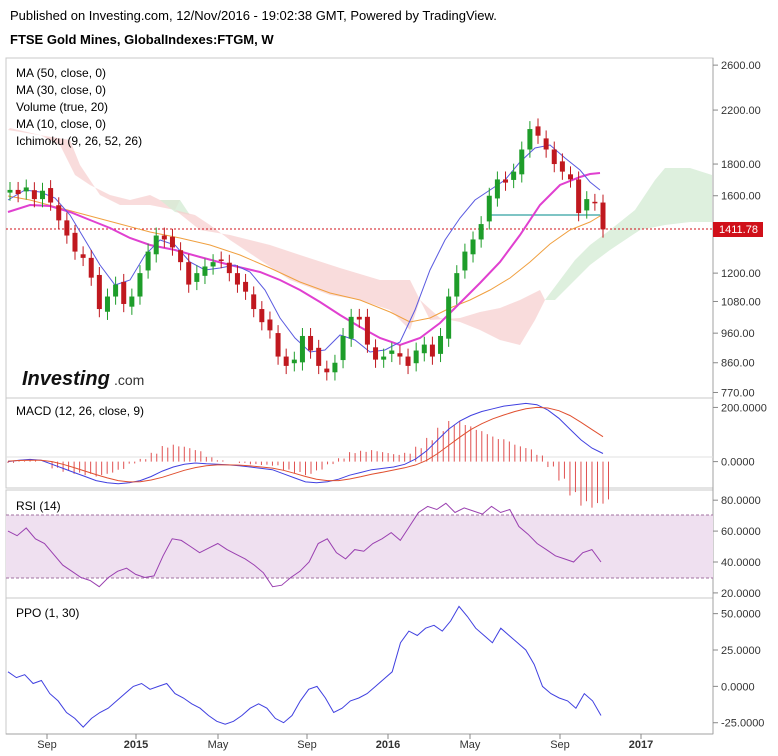  I want to click on rsi-band, so click(359, 546).